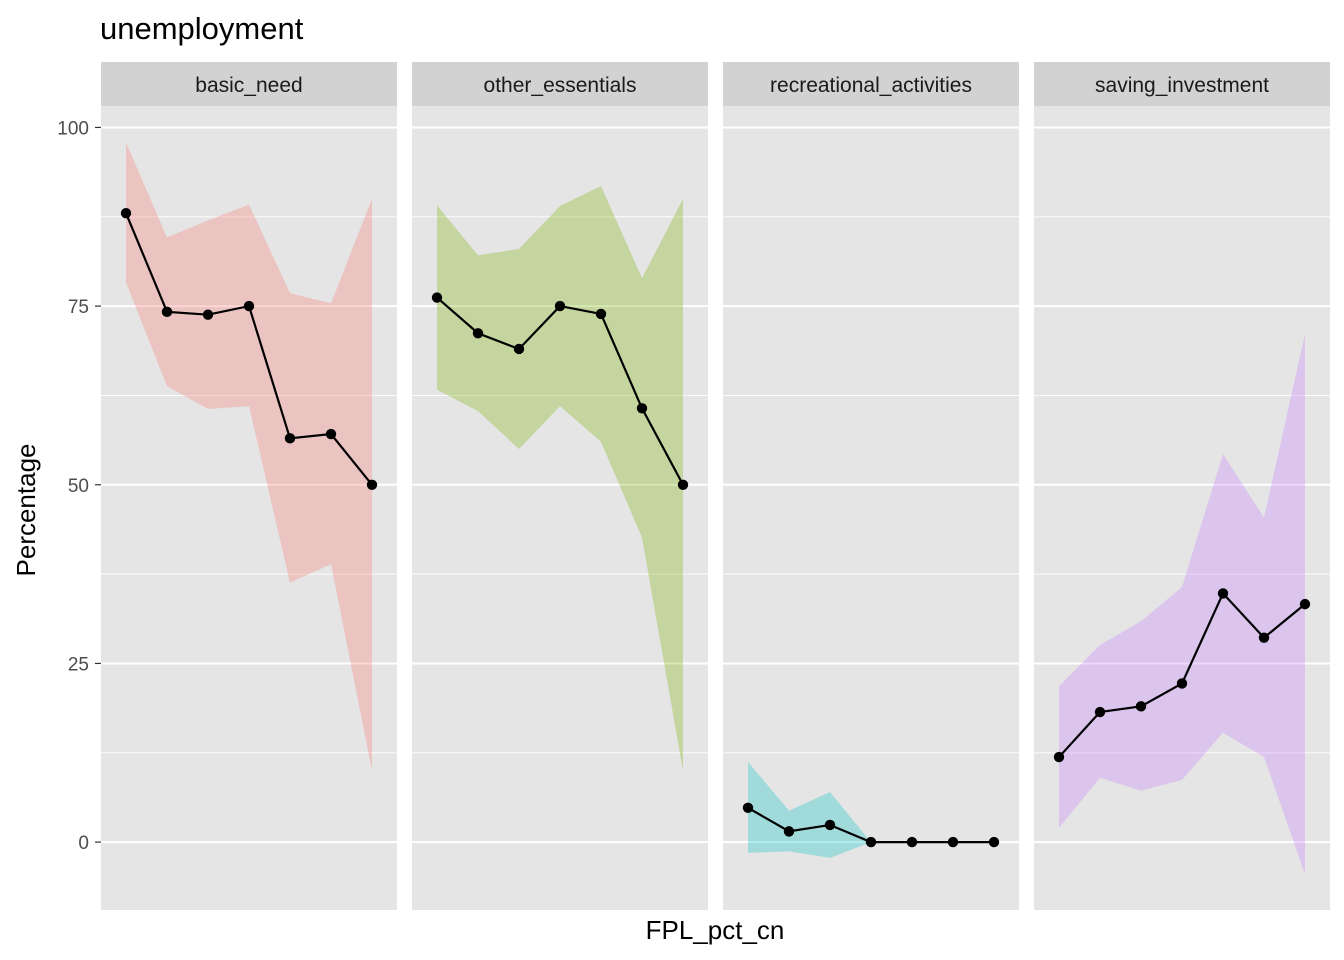 This screenshot has width=1344, height=960. I want to click on chart-title: unemployment, so click(202, 28).